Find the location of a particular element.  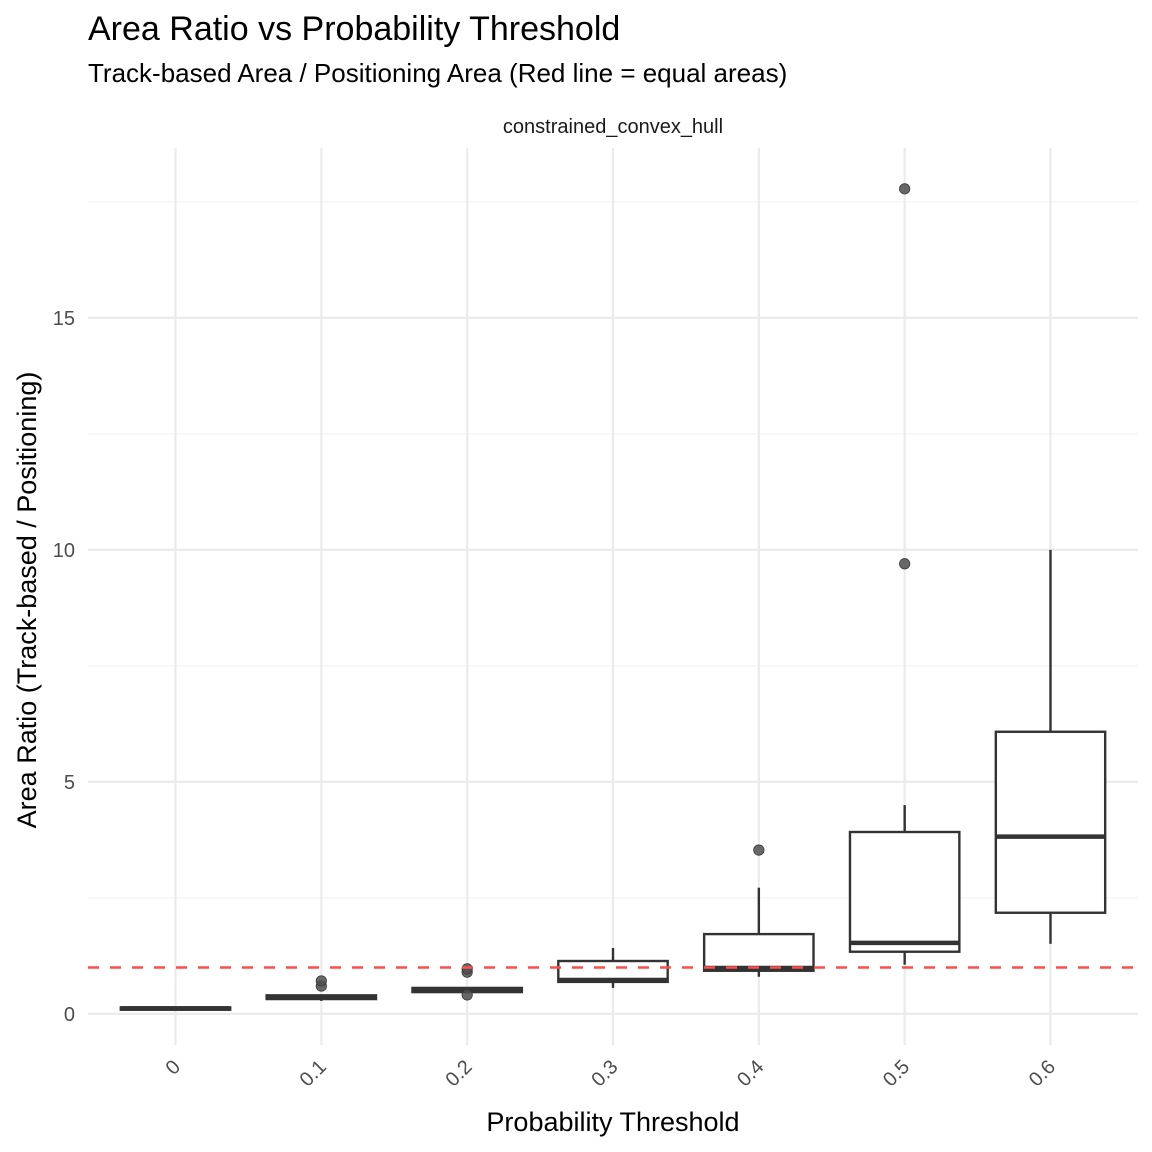

x-tick-label: 0.5 is located at coordinates (896, 1073).